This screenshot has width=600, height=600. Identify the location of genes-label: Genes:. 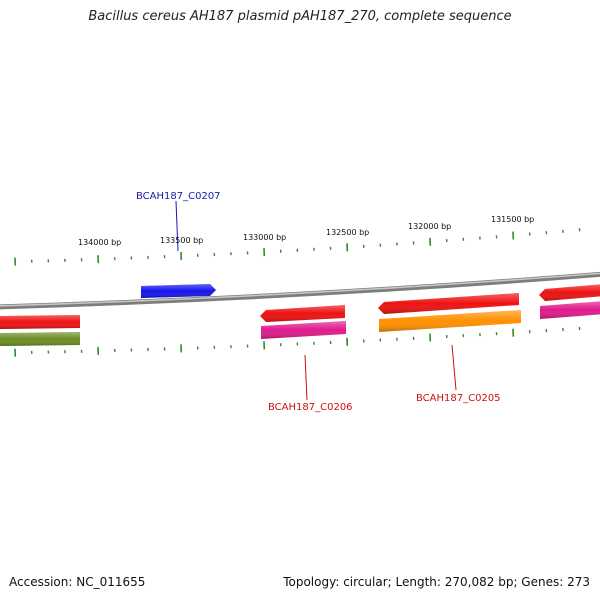
(542, 582).